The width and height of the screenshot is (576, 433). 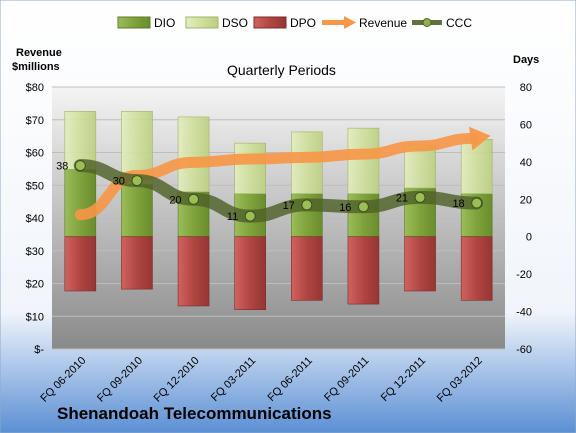 I want to click on left-axis: $- $10 $20 $30 $40 $50 $60 $70 $80, so click(x=35, y=219).